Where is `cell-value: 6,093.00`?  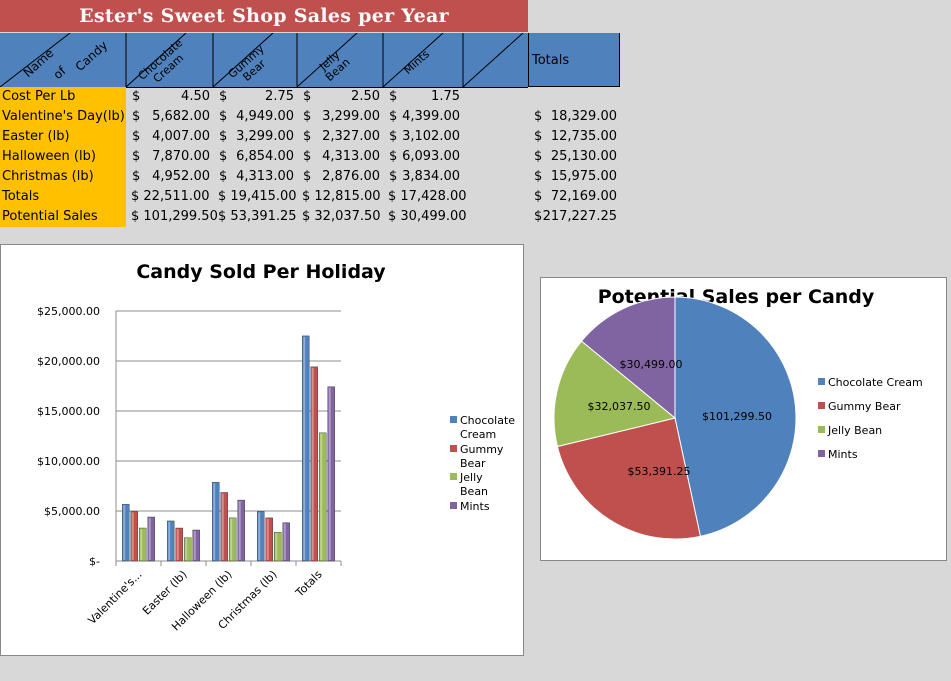
cell-value: 6,093.00 is located at coordinates (431, 156).